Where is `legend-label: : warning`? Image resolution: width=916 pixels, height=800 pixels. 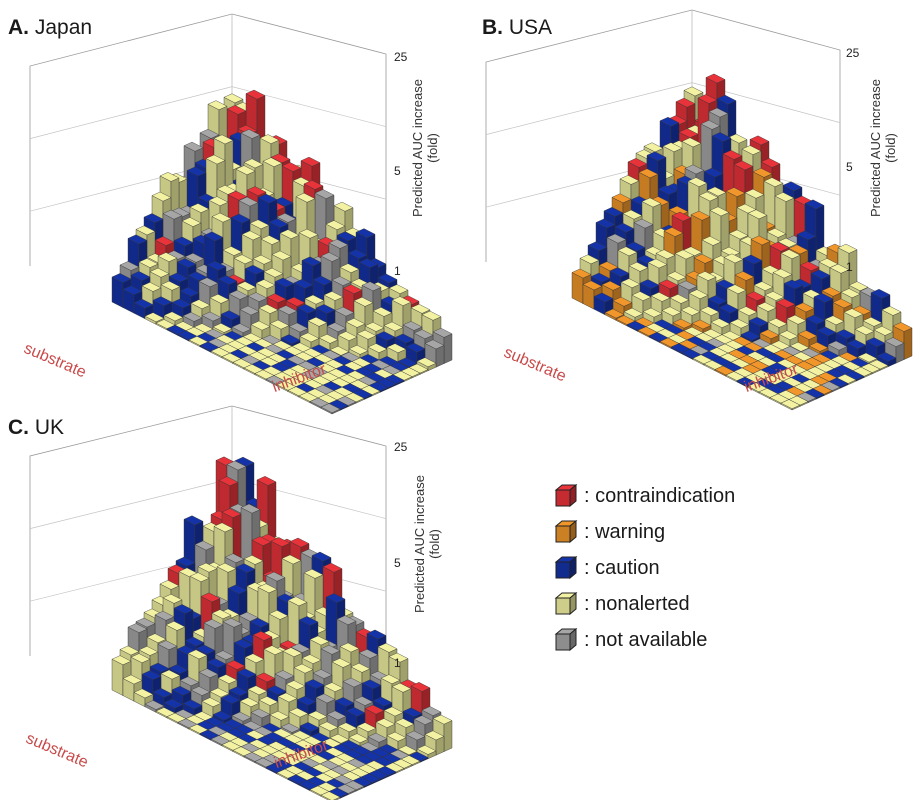
legend-label: : warning is located at coordinates (624, 532).